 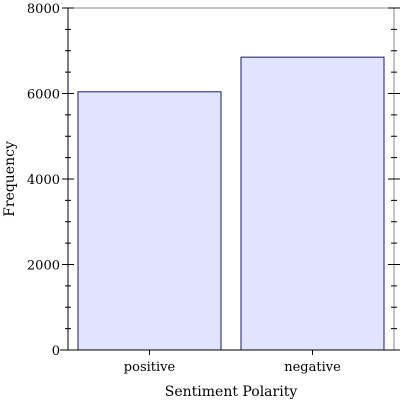 What do you see at coordinates (43, 9) in the screenshot?
I see `y-tick-label-8000: 8000` at bounding box center [43, 9].